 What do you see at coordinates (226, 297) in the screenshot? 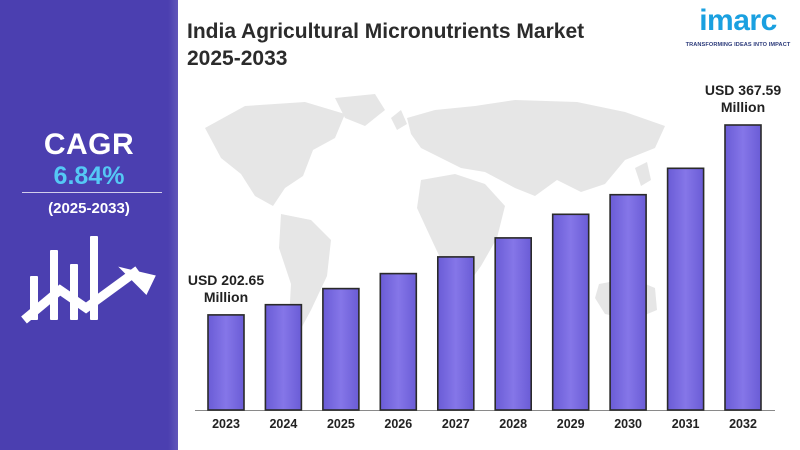
I see `annotation-2023-line-2: Million` at bounding box center [226, 297].